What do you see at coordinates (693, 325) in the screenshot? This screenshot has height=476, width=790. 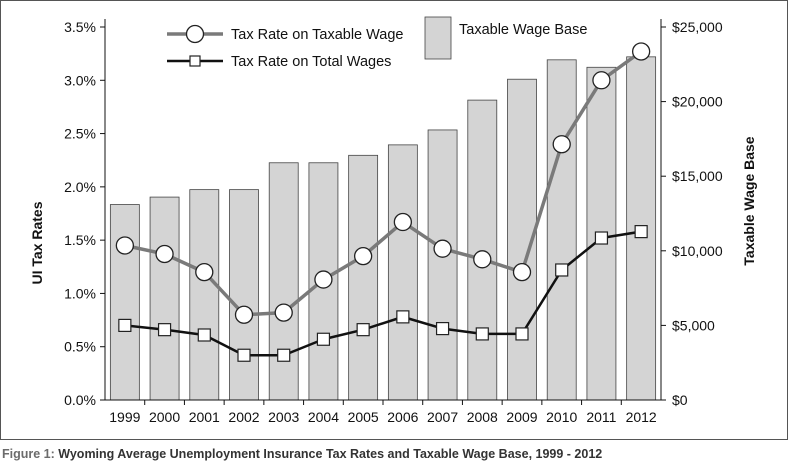 I see `y-right-tick-label: $5,000` at bounding box center [693, 325].